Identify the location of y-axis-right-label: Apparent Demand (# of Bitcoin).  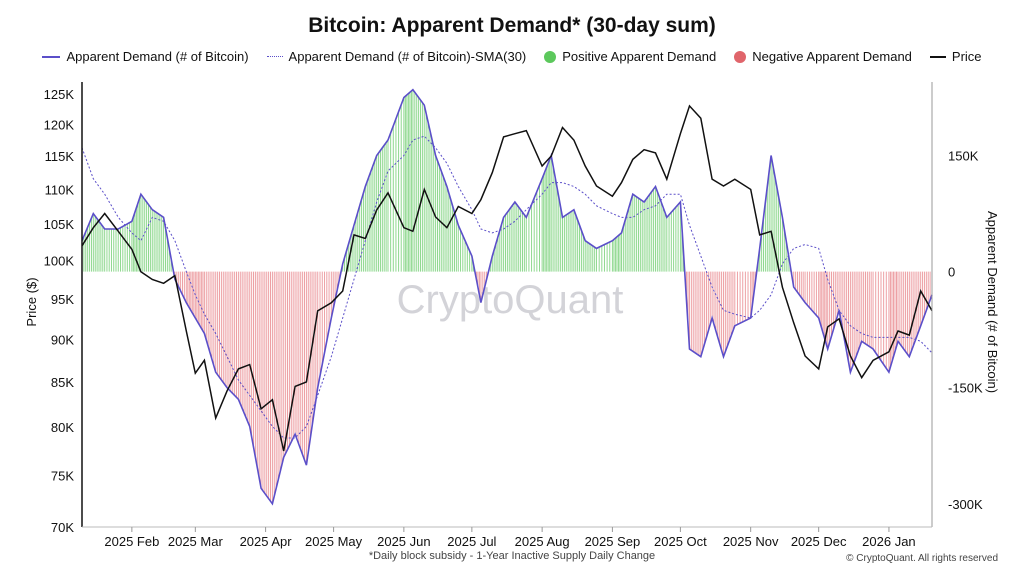
(992, 302).